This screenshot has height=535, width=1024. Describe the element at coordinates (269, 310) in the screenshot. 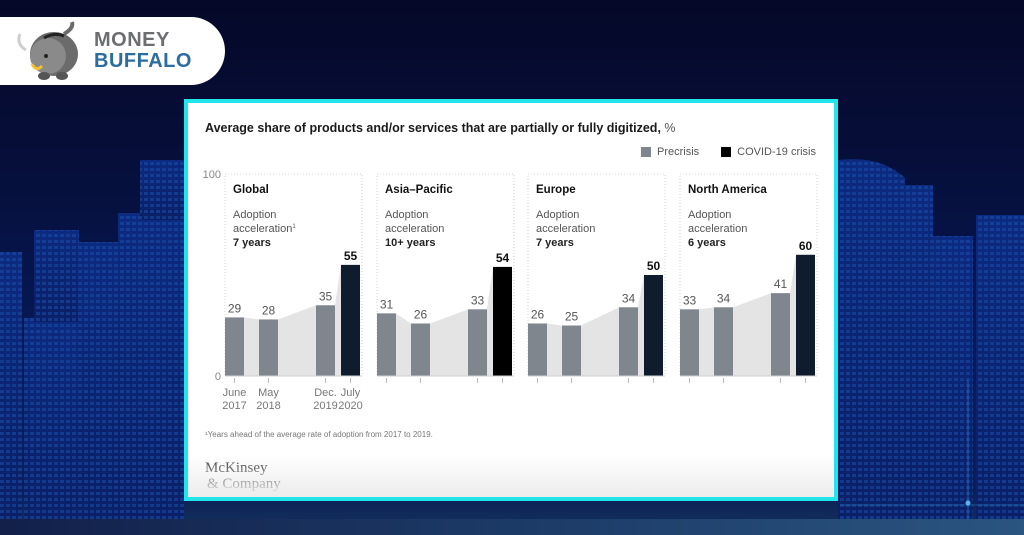

I see `data-label-0-1: 28` at that location.